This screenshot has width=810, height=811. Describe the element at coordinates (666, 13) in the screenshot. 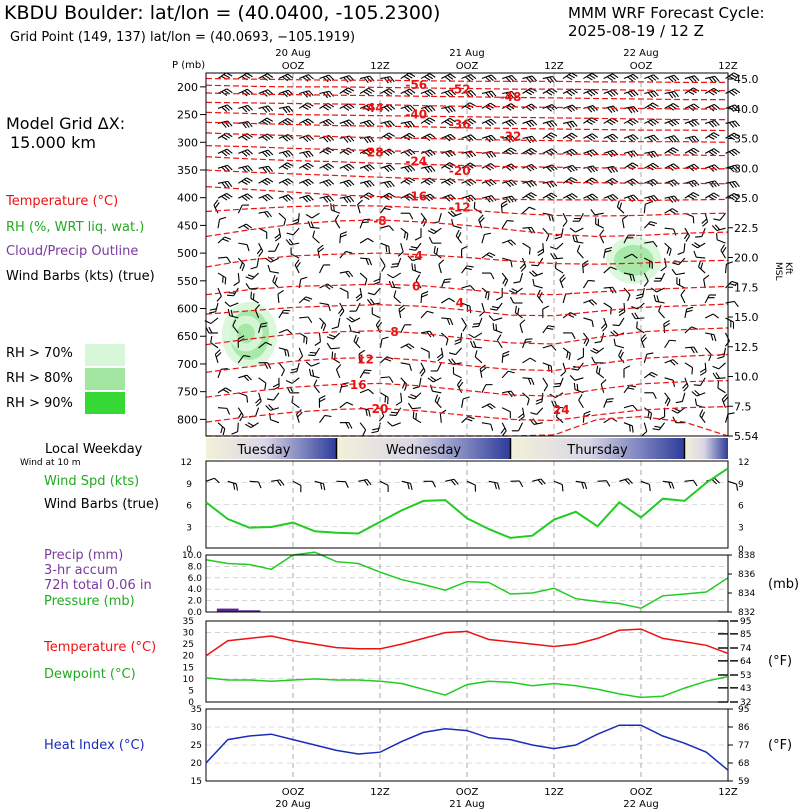

I see `forecast-cycle-label: MMM WRF Forecast Cycle:` at that location.